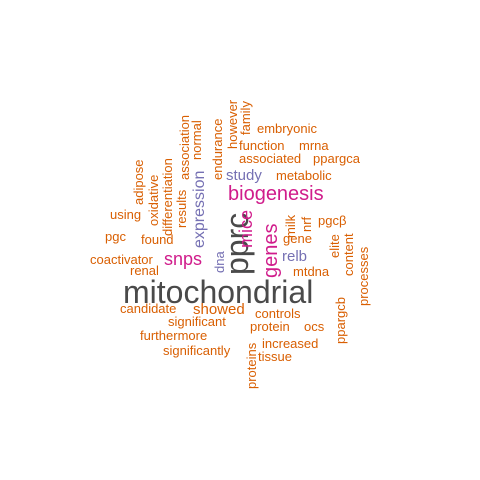 The height and width of the screenshot is (480, 480). I want to click on word-ocs: ocs, so click(314, 326).